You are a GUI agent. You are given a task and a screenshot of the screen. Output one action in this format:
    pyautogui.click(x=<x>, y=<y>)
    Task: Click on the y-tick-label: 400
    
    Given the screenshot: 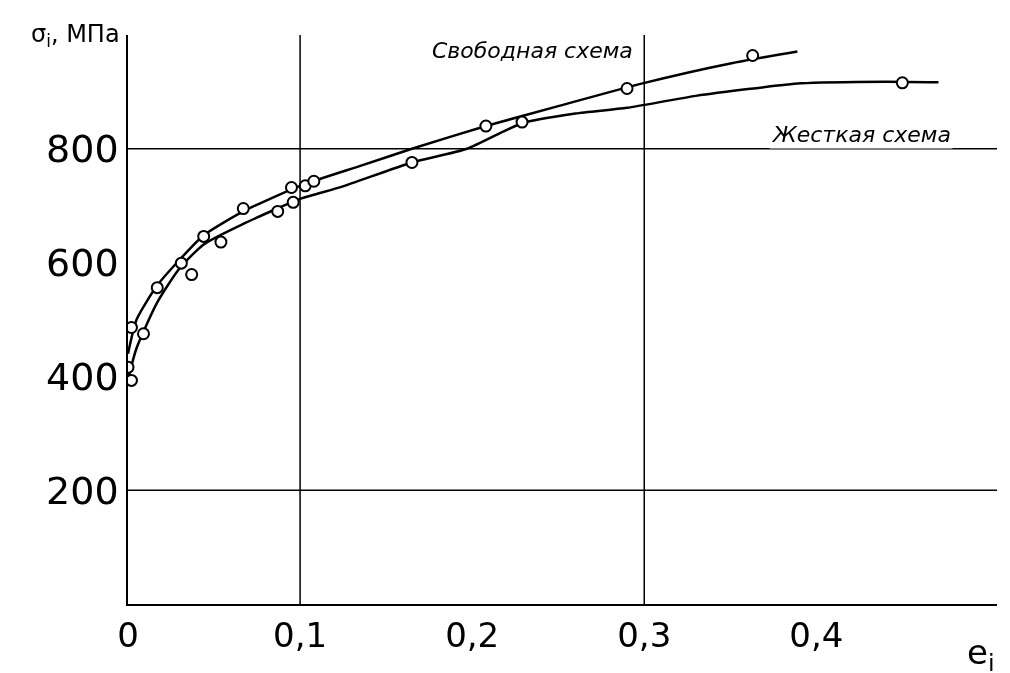 What is the action you would take?
    pyautogui.click(x=82, y=376)
    